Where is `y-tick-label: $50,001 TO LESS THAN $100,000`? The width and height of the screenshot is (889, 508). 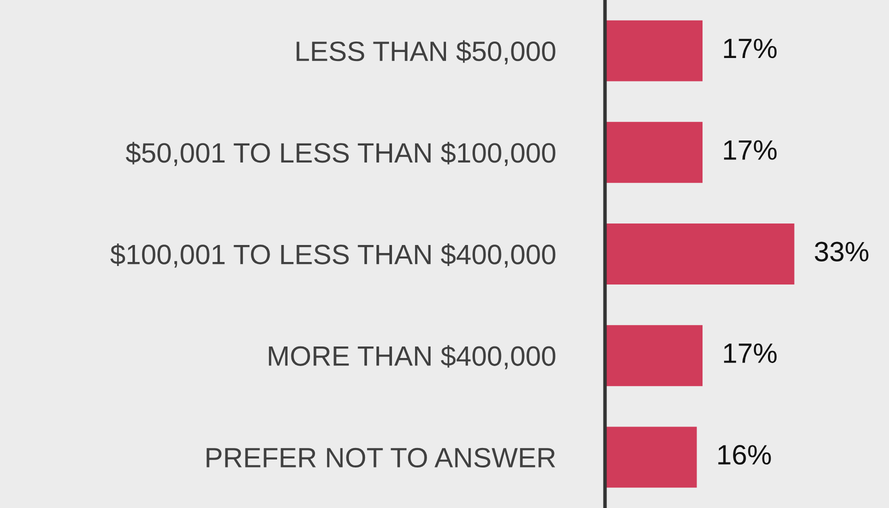 y-tick-label: $50,001 TO LESS THAN $100,000 is located at coordinates (341, 154).